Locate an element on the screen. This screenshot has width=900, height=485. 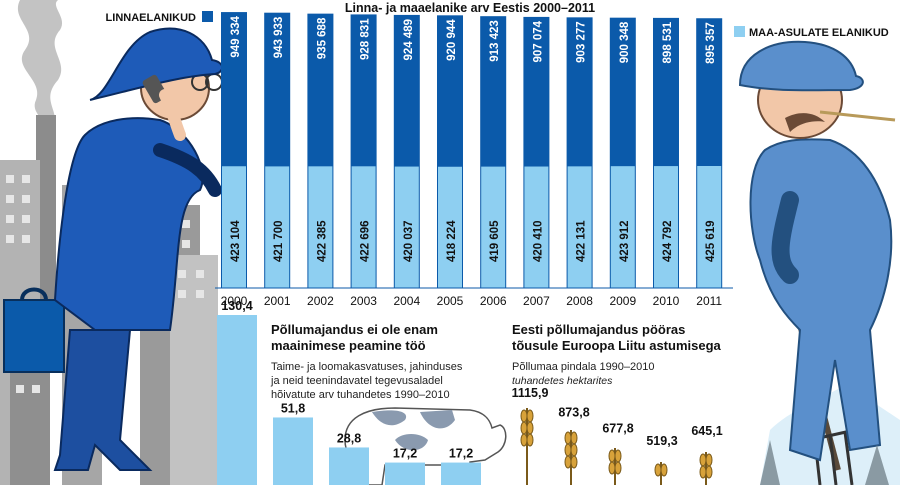
rural-value-label: 418 224 is located at coordinates (452, 241).